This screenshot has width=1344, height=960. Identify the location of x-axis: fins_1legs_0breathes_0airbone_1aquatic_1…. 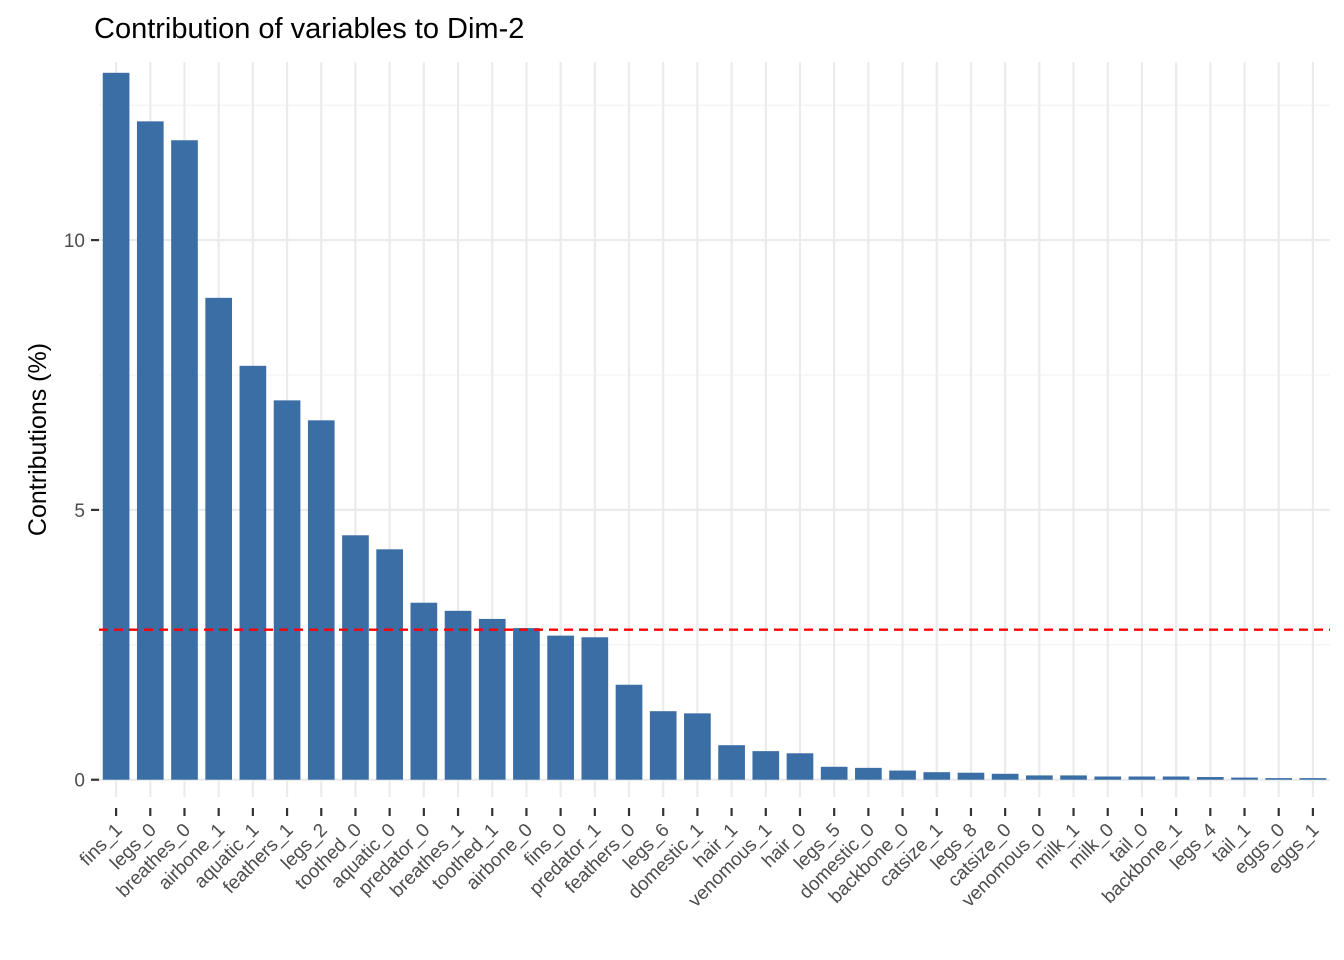
(699, 859).